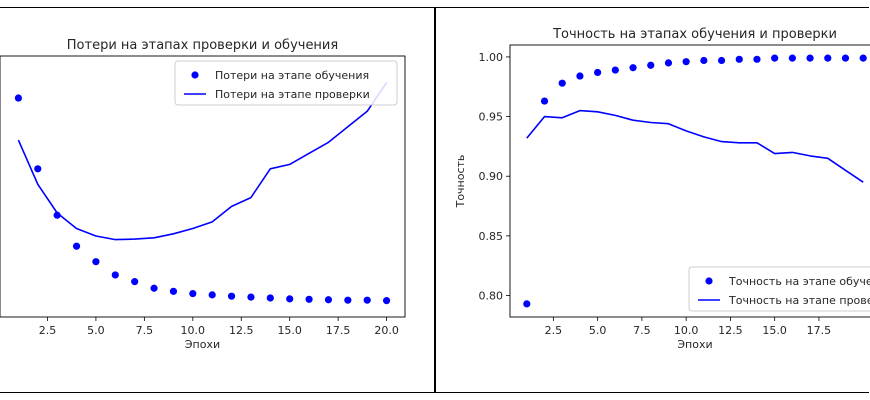  Describe the element at coordinates (774, 330) in the screenshot. I see `chart2-x-tick-label: 15.0` at that location.